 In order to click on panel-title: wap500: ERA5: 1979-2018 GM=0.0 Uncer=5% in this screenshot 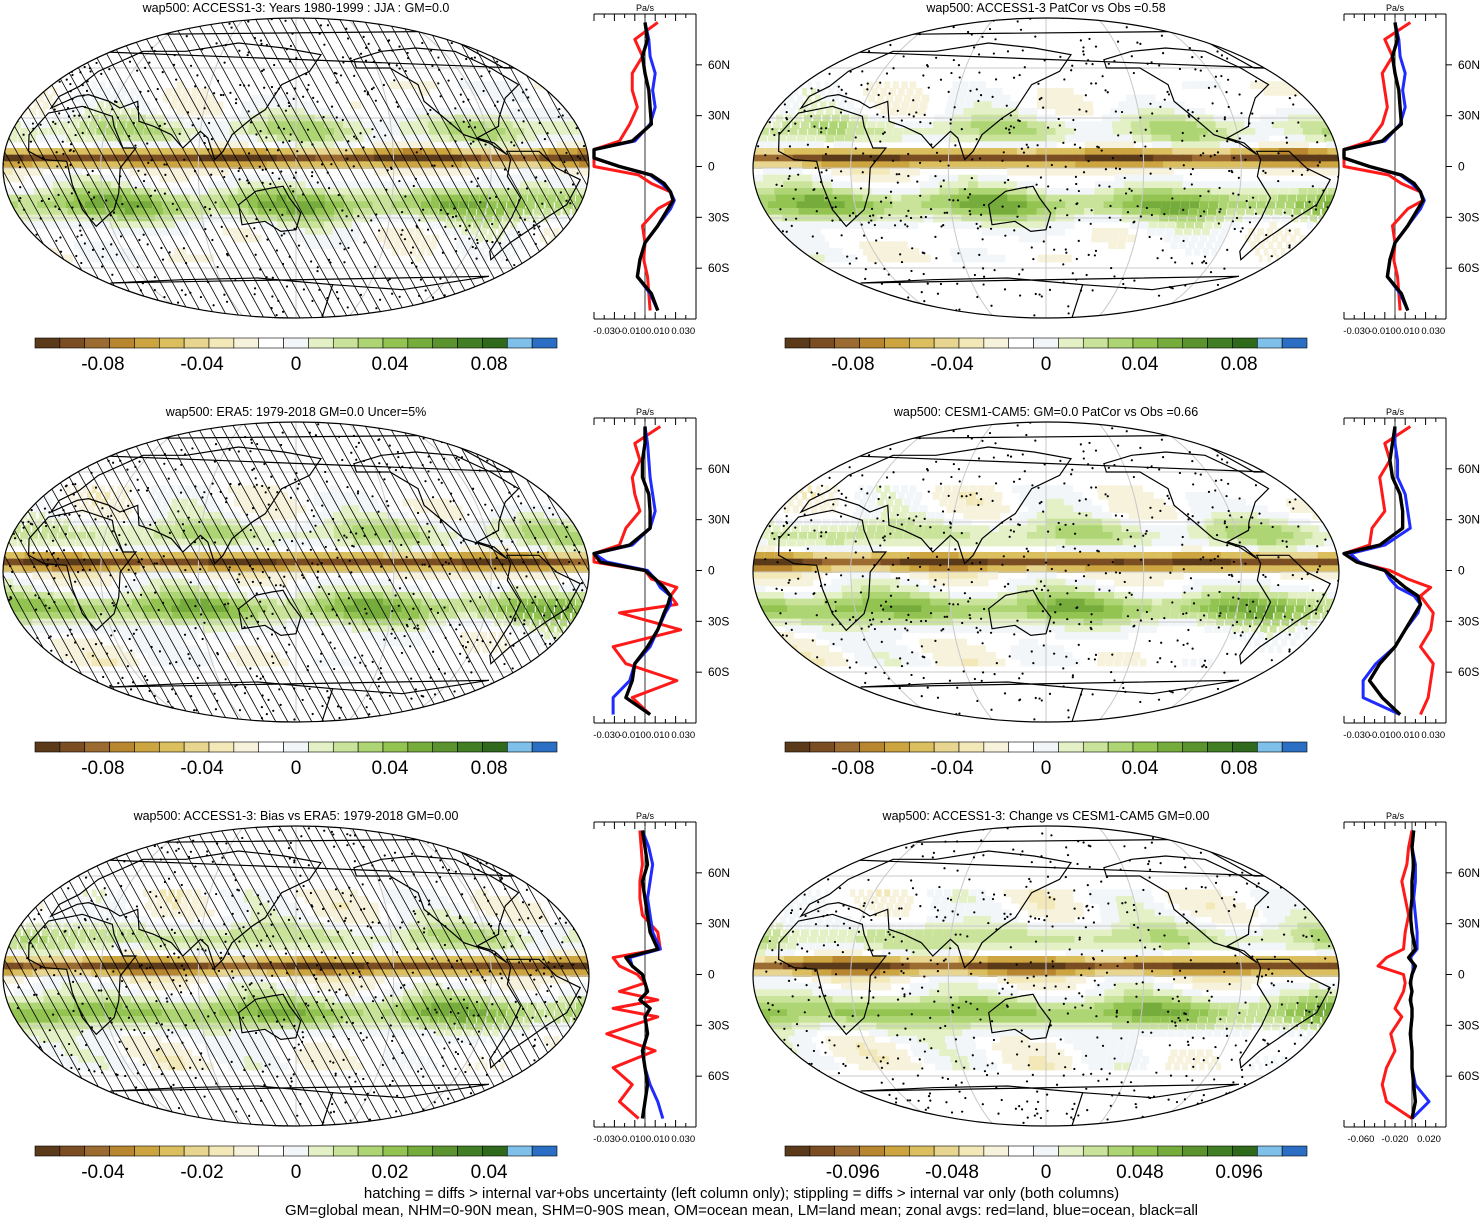, I will do `click(296, 412)`.